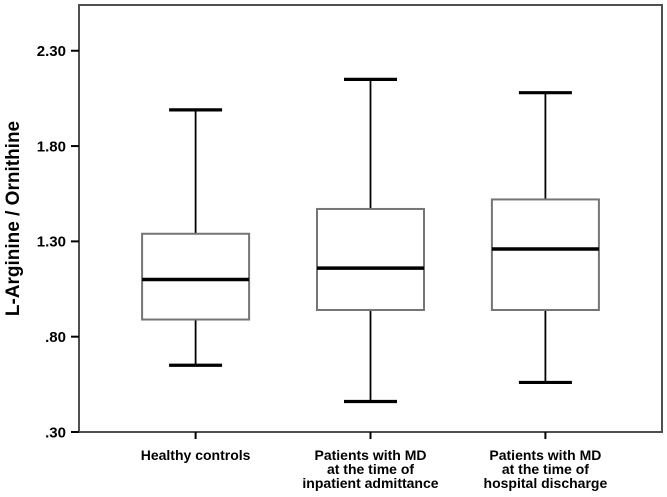 This screenshot has width=667, height=497. I want to click on y-tick-label: .80, so click(55, 337).